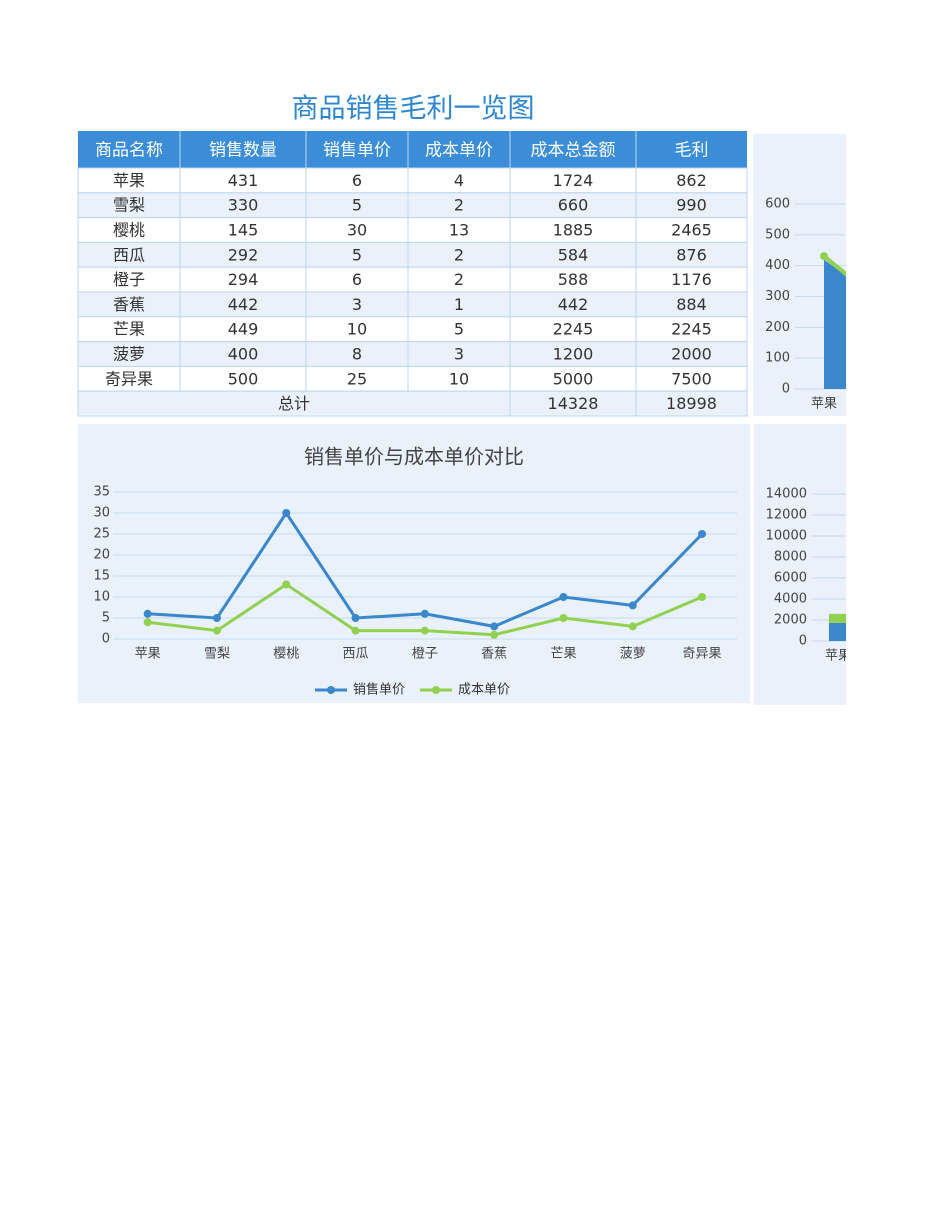  I want to click on table-cell: 西瓜, so click(129, 254).